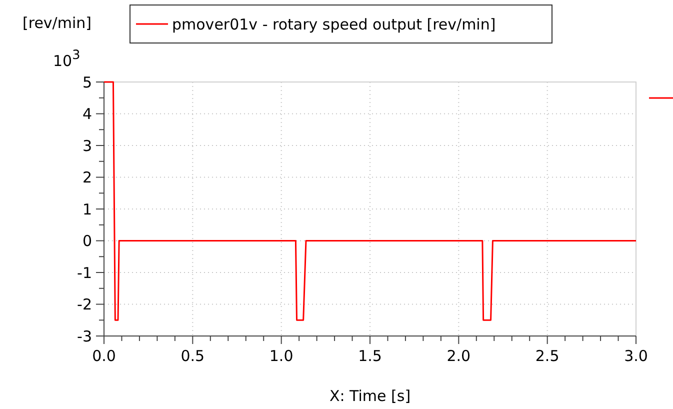 This screenshot has width=673, height=409. What do you see at coordinates (87, 82) in the screenshot?
I see `y-tick-label: 5` at bounding box center [87, 82].